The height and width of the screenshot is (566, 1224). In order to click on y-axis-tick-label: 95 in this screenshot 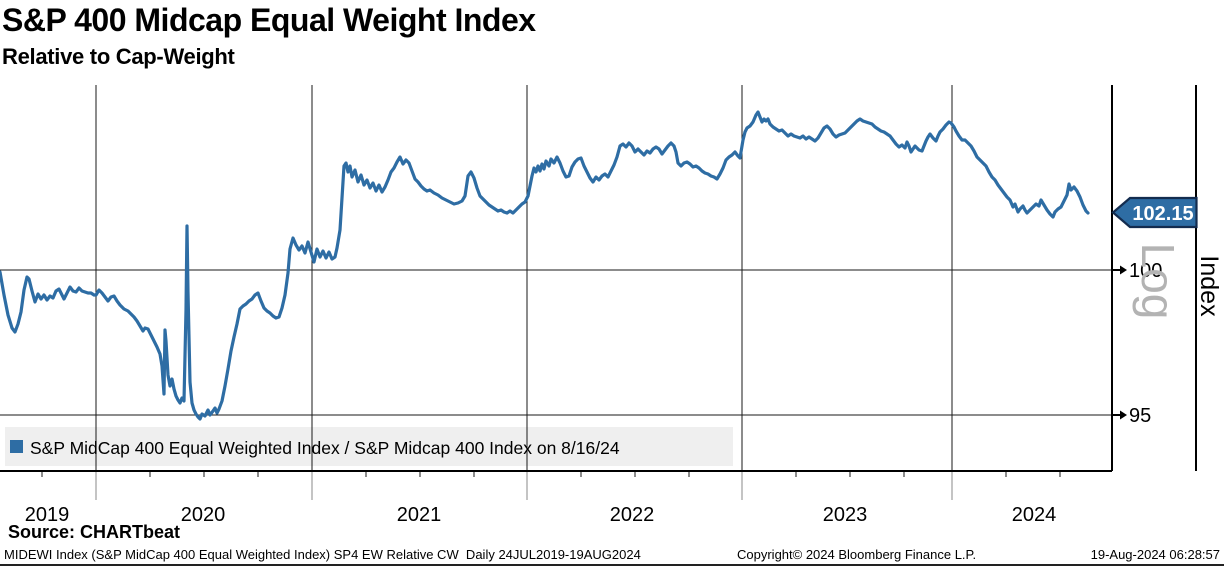, I will do `click(1140, 416)`.